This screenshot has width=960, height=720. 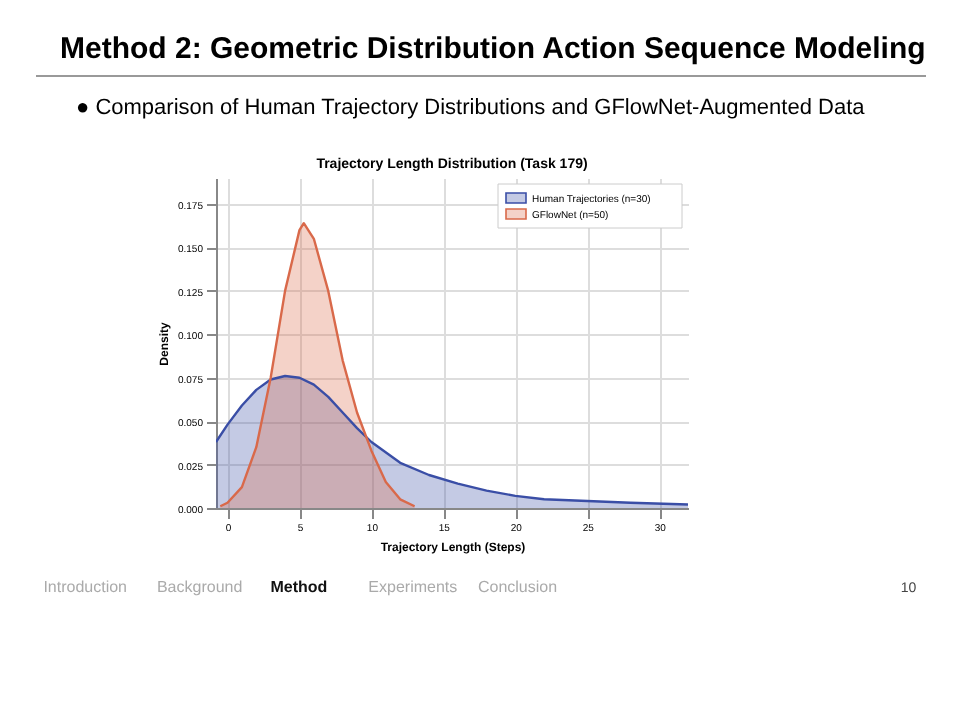 What do you see at coordinates (493, 49) in the screenshot?
I see `text: Method 2: Geometric Distribution Action Sequence Modeling` at bounding box center [493, 49].